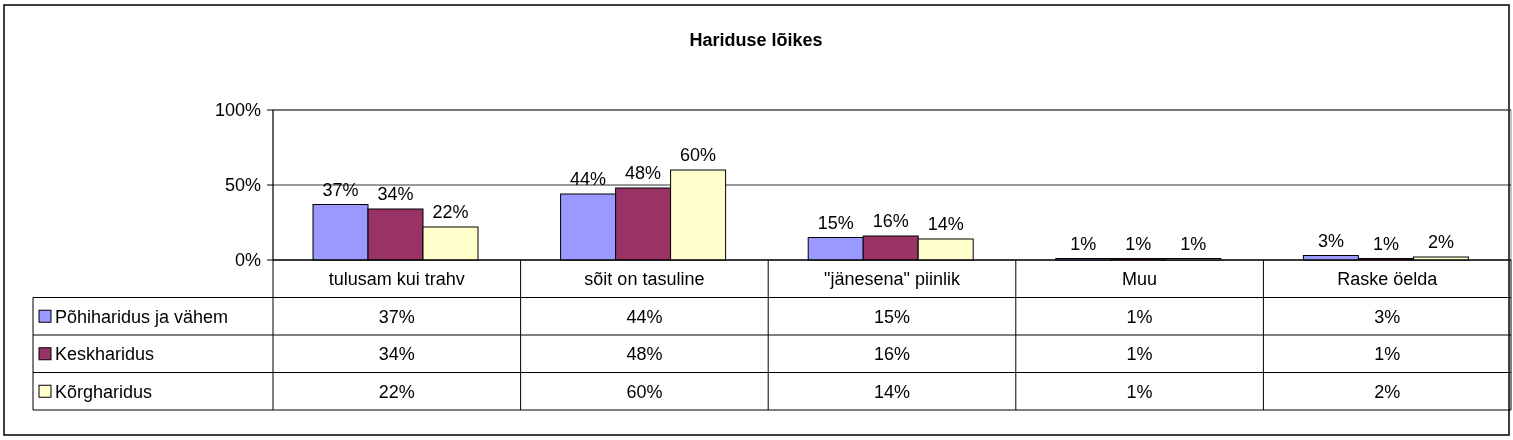  What do you see at coordinates (892, 354) in the screenshot?
I see `data-label: 16%` at bounding box center [892, 354].